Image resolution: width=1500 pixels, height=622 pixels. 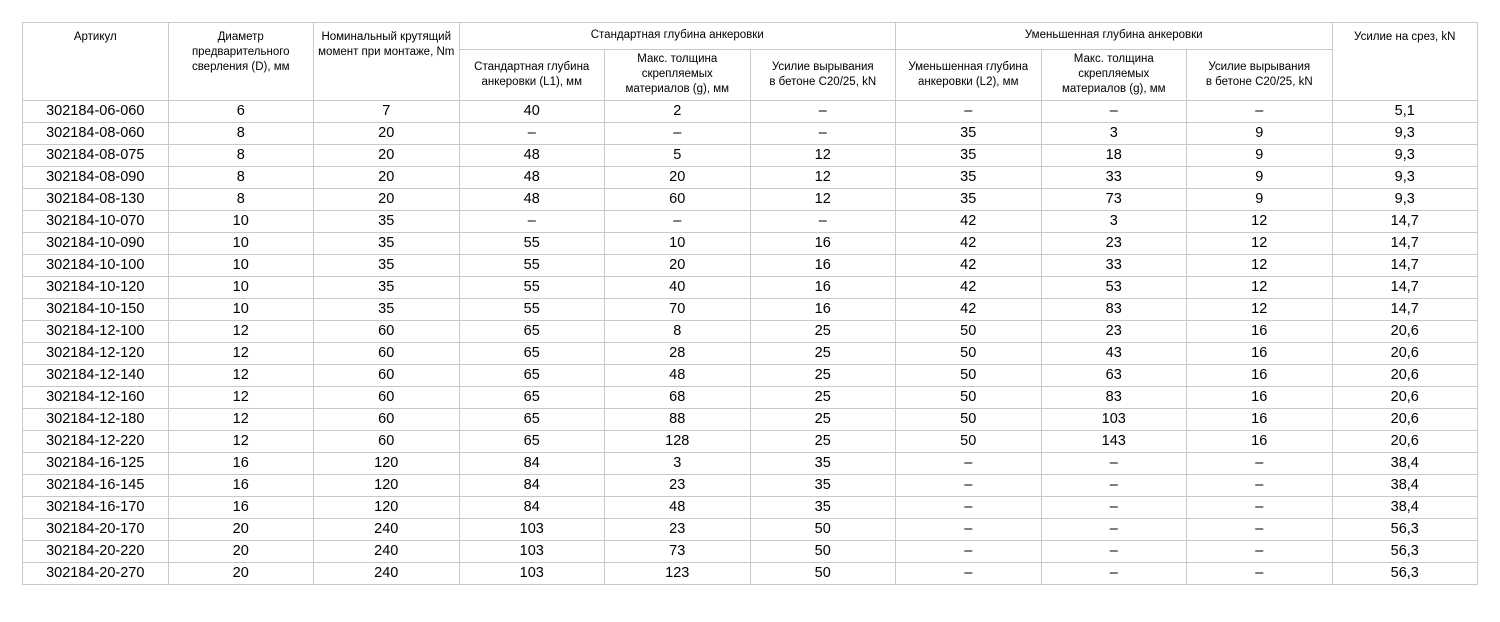 I want to click on cell-article: 302184-06-060, so click(x=95, y=111).